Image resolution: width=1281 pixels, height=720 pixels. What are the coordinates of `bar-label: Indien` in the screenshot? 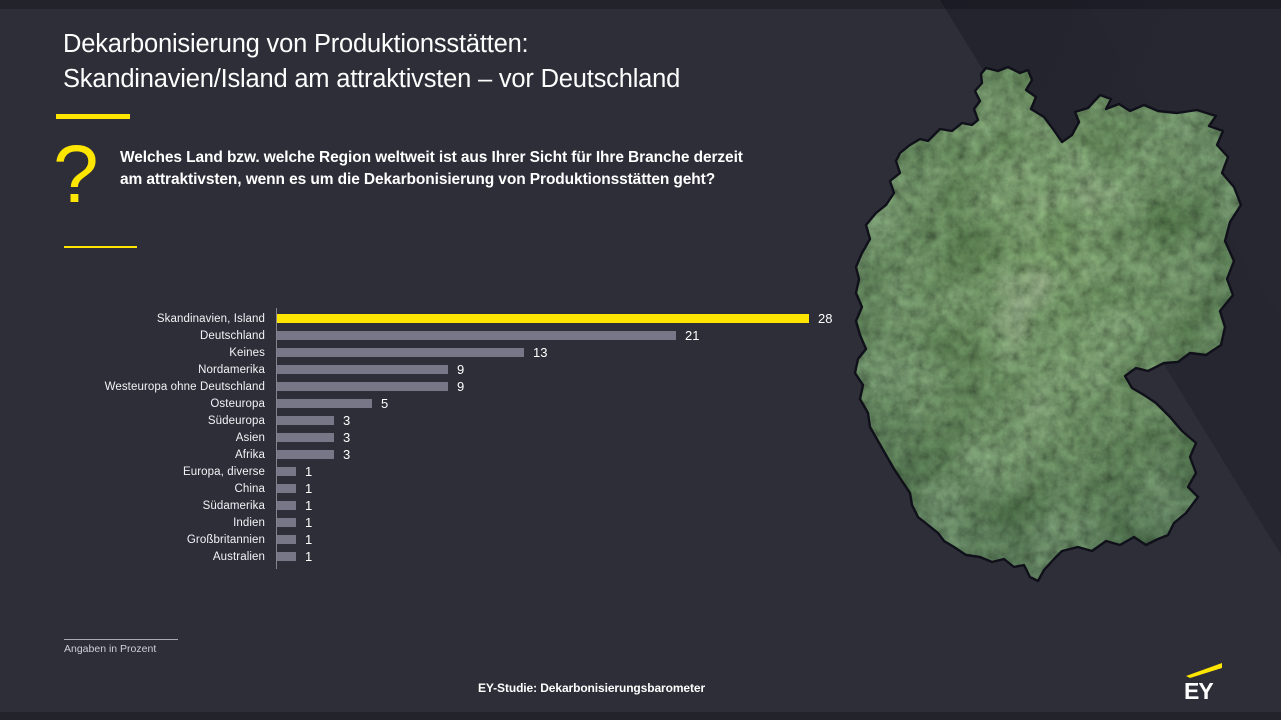 It's located at (249, 522).